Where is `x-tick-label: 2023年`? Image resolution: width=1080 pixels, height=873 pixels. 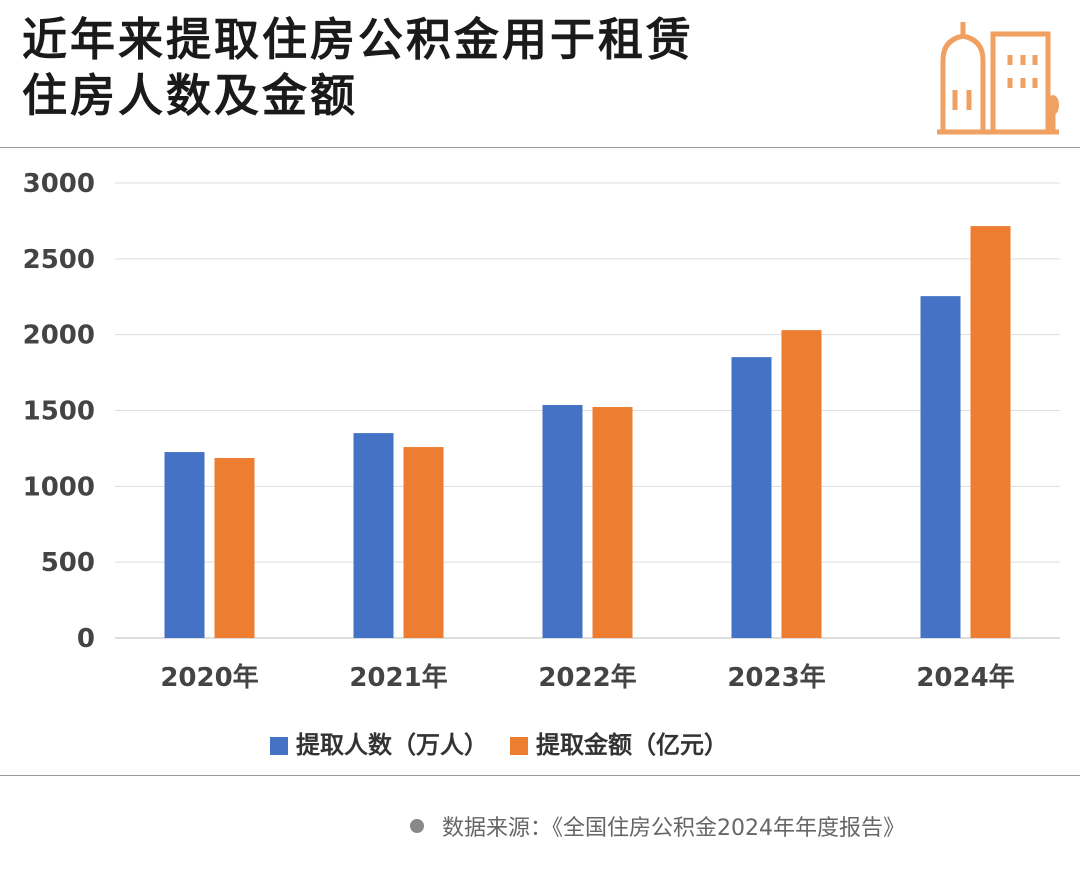 x-tick-label: 2023年 is located at coordinates (776, 677).